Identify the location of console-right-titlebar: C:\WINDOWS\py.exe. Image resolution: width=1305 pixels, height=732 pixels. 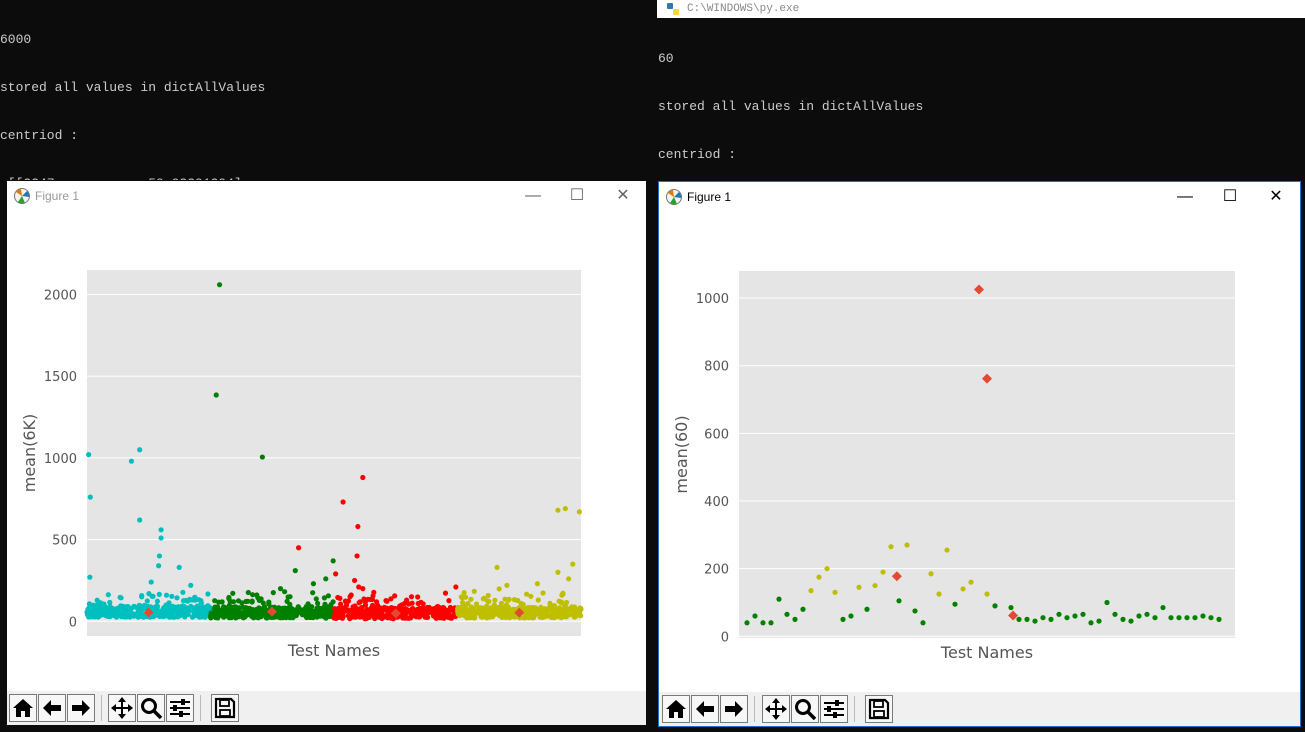
(981, 9).